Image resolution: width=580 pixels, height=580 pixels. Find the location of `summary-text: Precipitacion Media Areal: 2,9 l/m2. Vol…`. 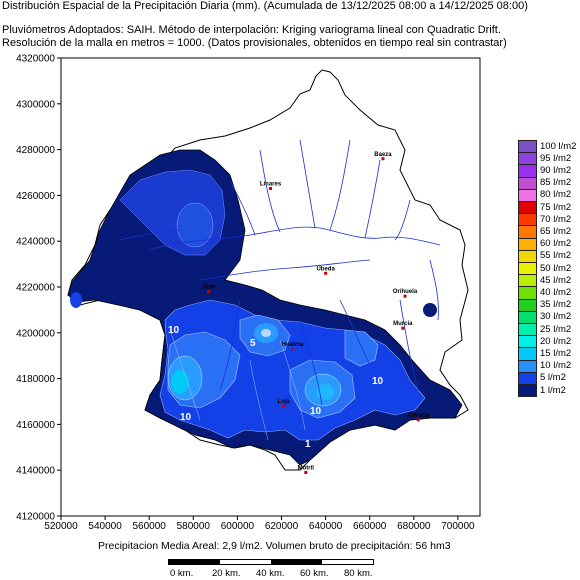

summary-text: Precipitacion Media Areal: 2,9 l/m2. Vol… is located at coordinates (274, 546).